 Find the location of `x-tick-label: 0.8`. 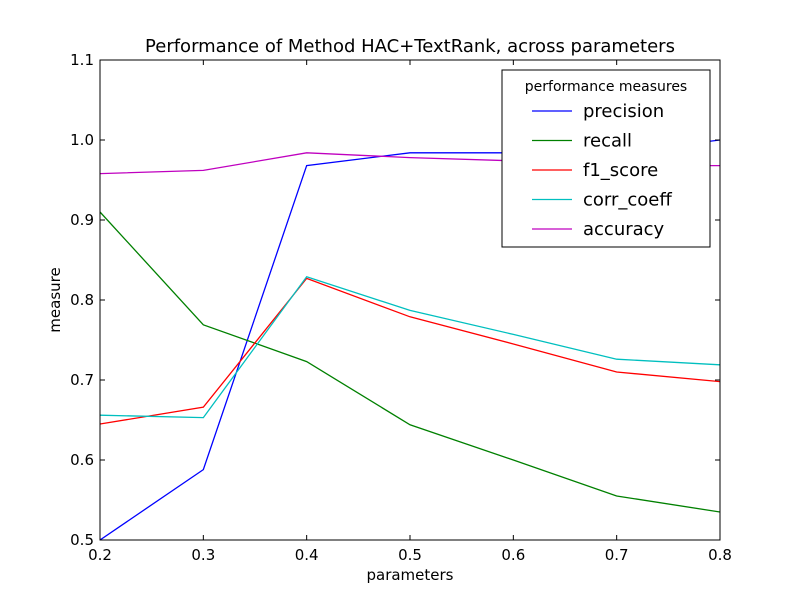

x-tick-label: 0.8 is located at coordinates (720, 555).